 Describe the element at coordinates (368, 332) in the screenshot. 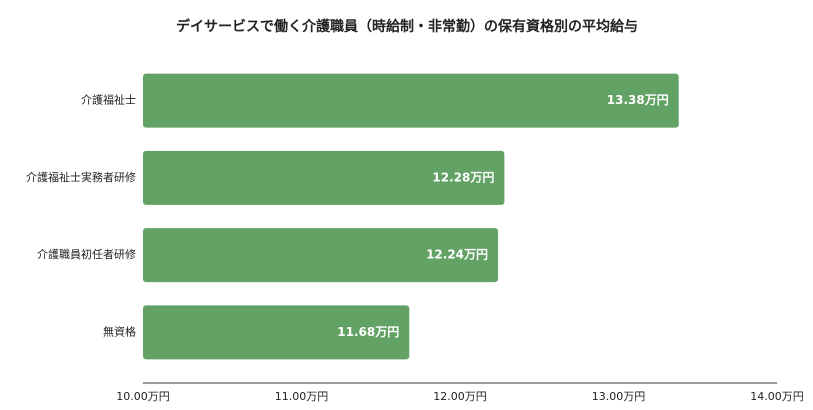

I see `value-label: 11.68万円` at that location.